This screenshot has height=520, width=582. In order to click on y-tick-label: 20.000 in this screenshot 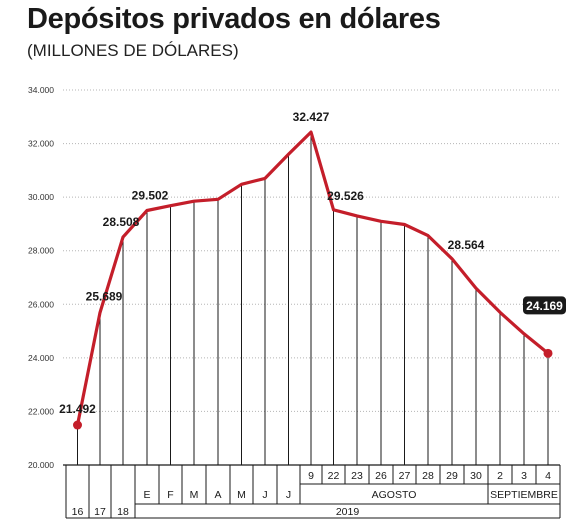, I will do `click(41, 465)`.